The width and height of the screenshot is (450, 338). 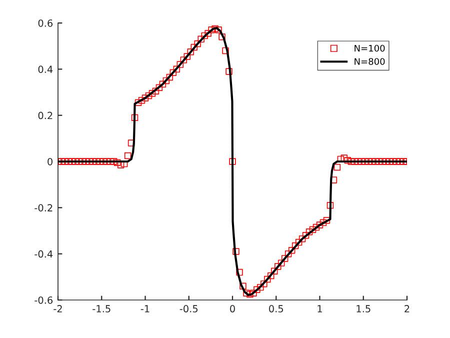 What do you see at coordinates (43, 208) in the screenshot?
I see `y-tick-label: -0.2` at bounding box center [43, 208].